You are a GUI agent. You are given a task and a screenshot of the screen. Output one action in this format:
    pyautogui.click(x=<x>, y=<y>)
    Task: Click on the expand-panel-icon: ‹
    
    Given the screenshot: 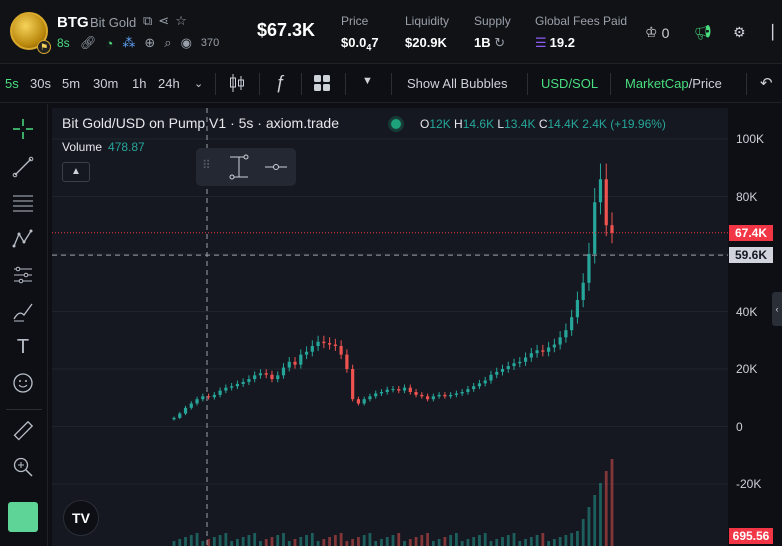 What is the action you would take?
    pyautogui.click(x=777, y=309)
    